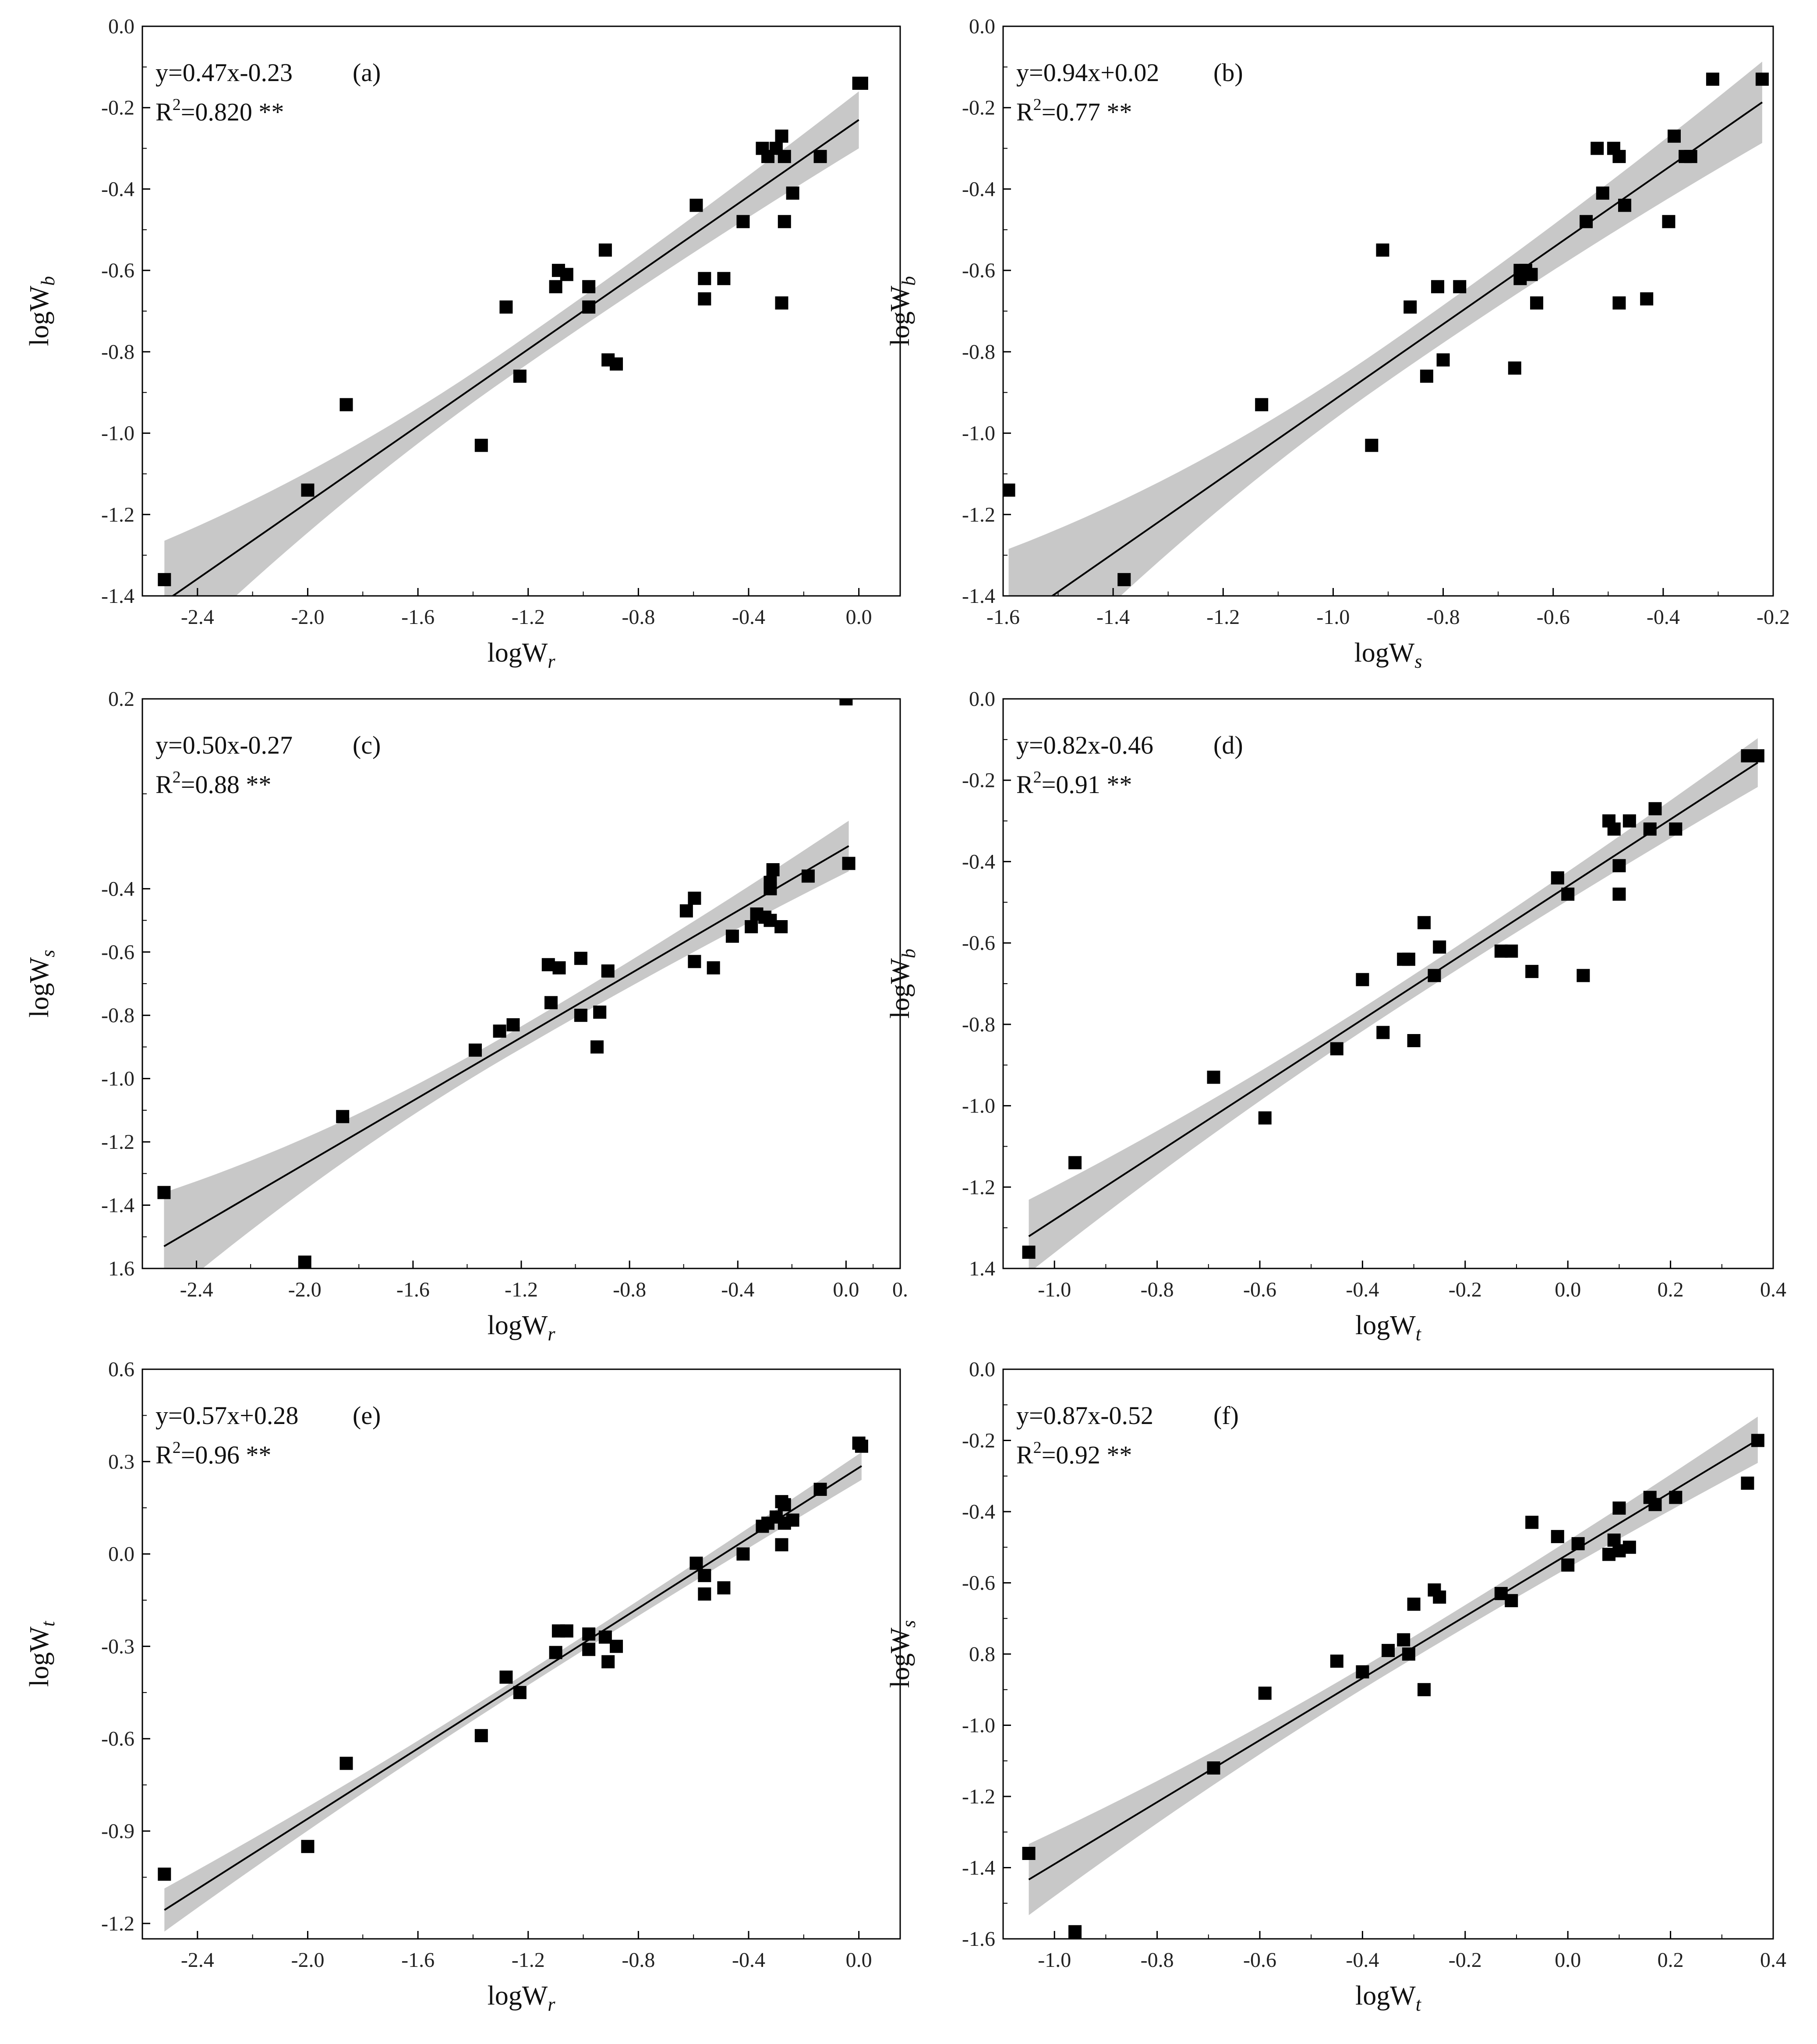 This screenshot has height=2044, width=1817. Describe the element at coordinates (1443, 617) in the screenshot. I see `panel-b-x-tick-label: -0.8` at that location.